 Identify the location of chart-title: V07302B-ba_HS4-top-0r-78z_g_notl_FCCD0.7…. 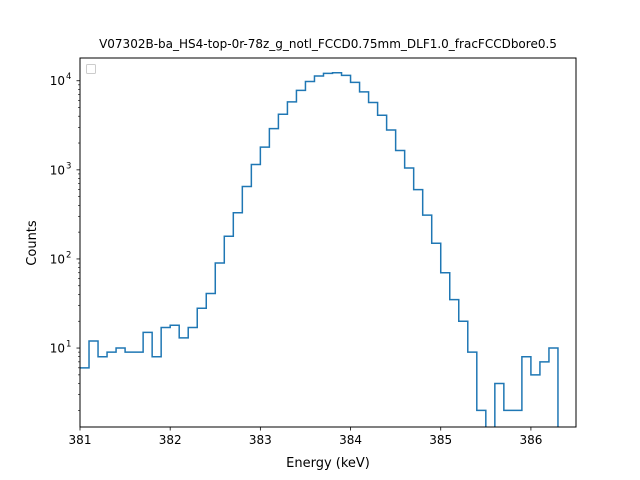
(328, 44).